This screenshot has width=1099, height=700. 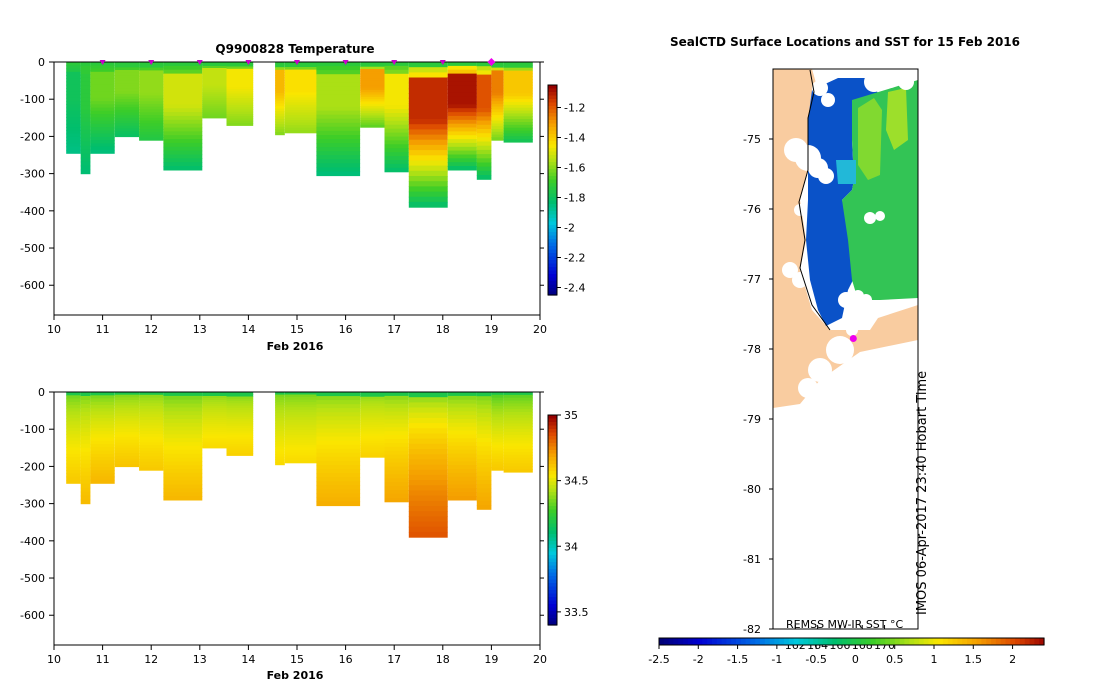 I want to click on sst-colorbar-tick-label: -0.5, so click(x=815, y=659).